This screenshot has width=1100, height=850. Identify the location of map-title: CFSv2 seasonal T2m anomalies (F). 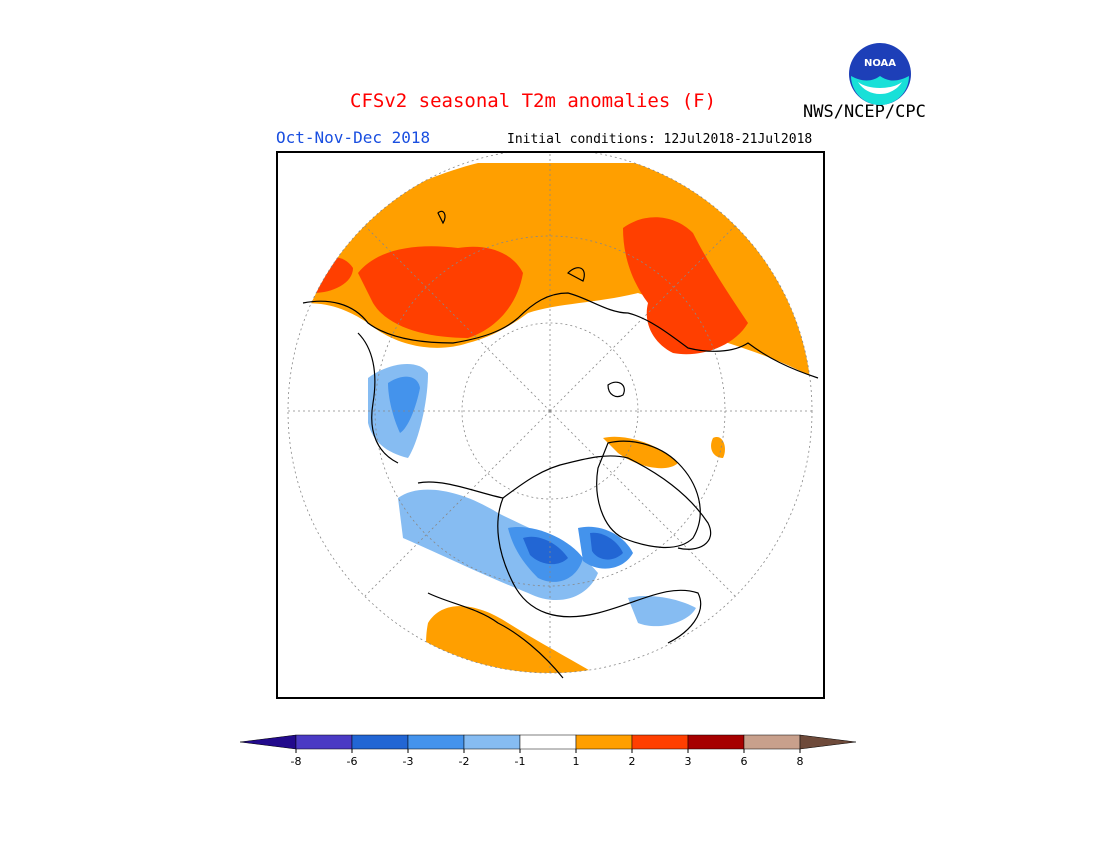
(533, 101).